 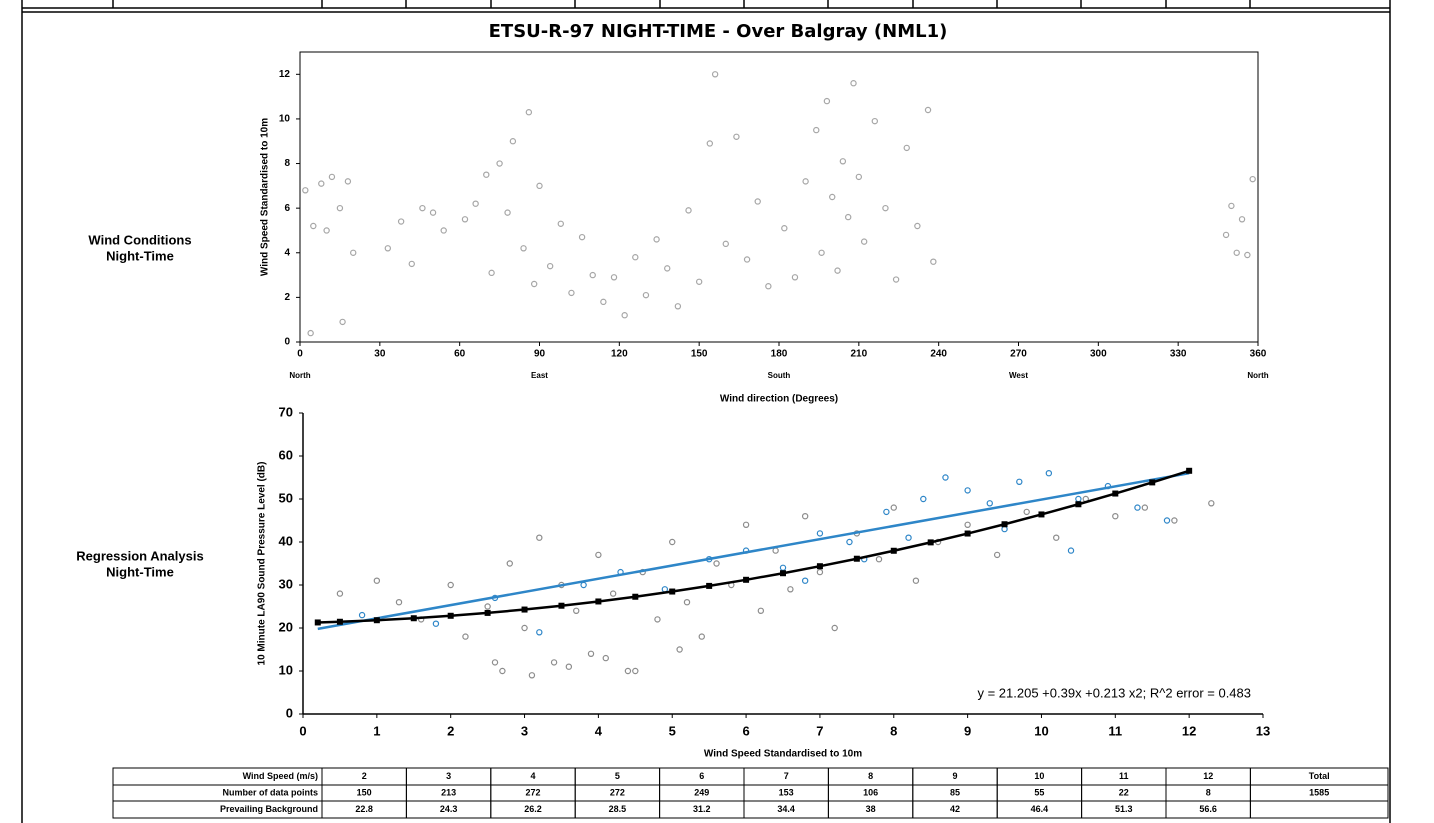 What do you see at coordinates (1098, 354) in the screenshot?
I see `x-tick-label: 300` at bounding box center [1098, 354].